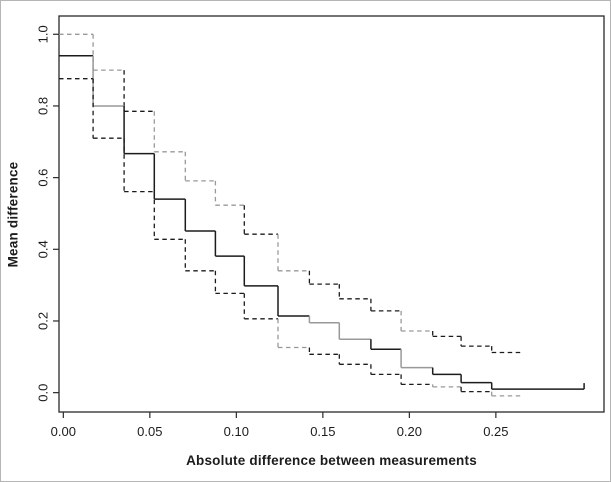  I want to click on x-tick-label: 0.00, so click(63, 431).